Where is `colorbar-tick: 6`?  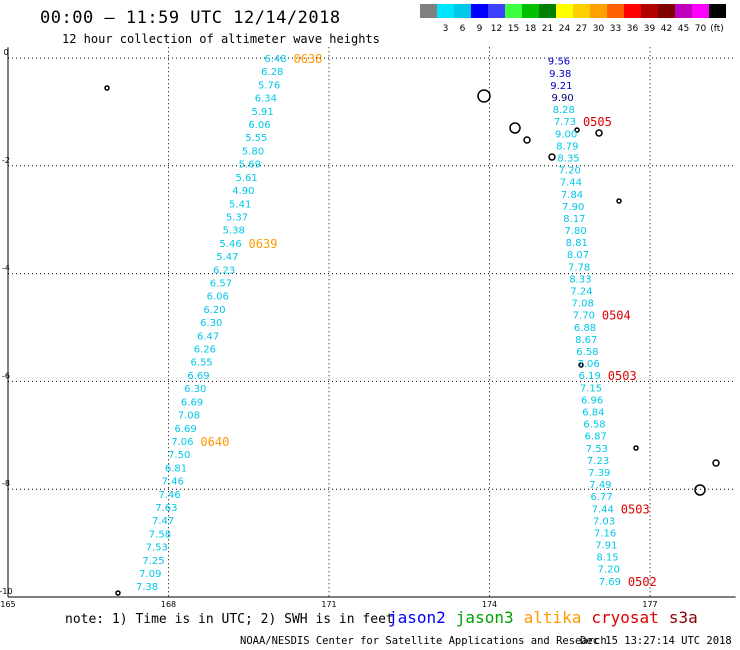
colorbar-tick: 6 is located at coordinates (463, 29).